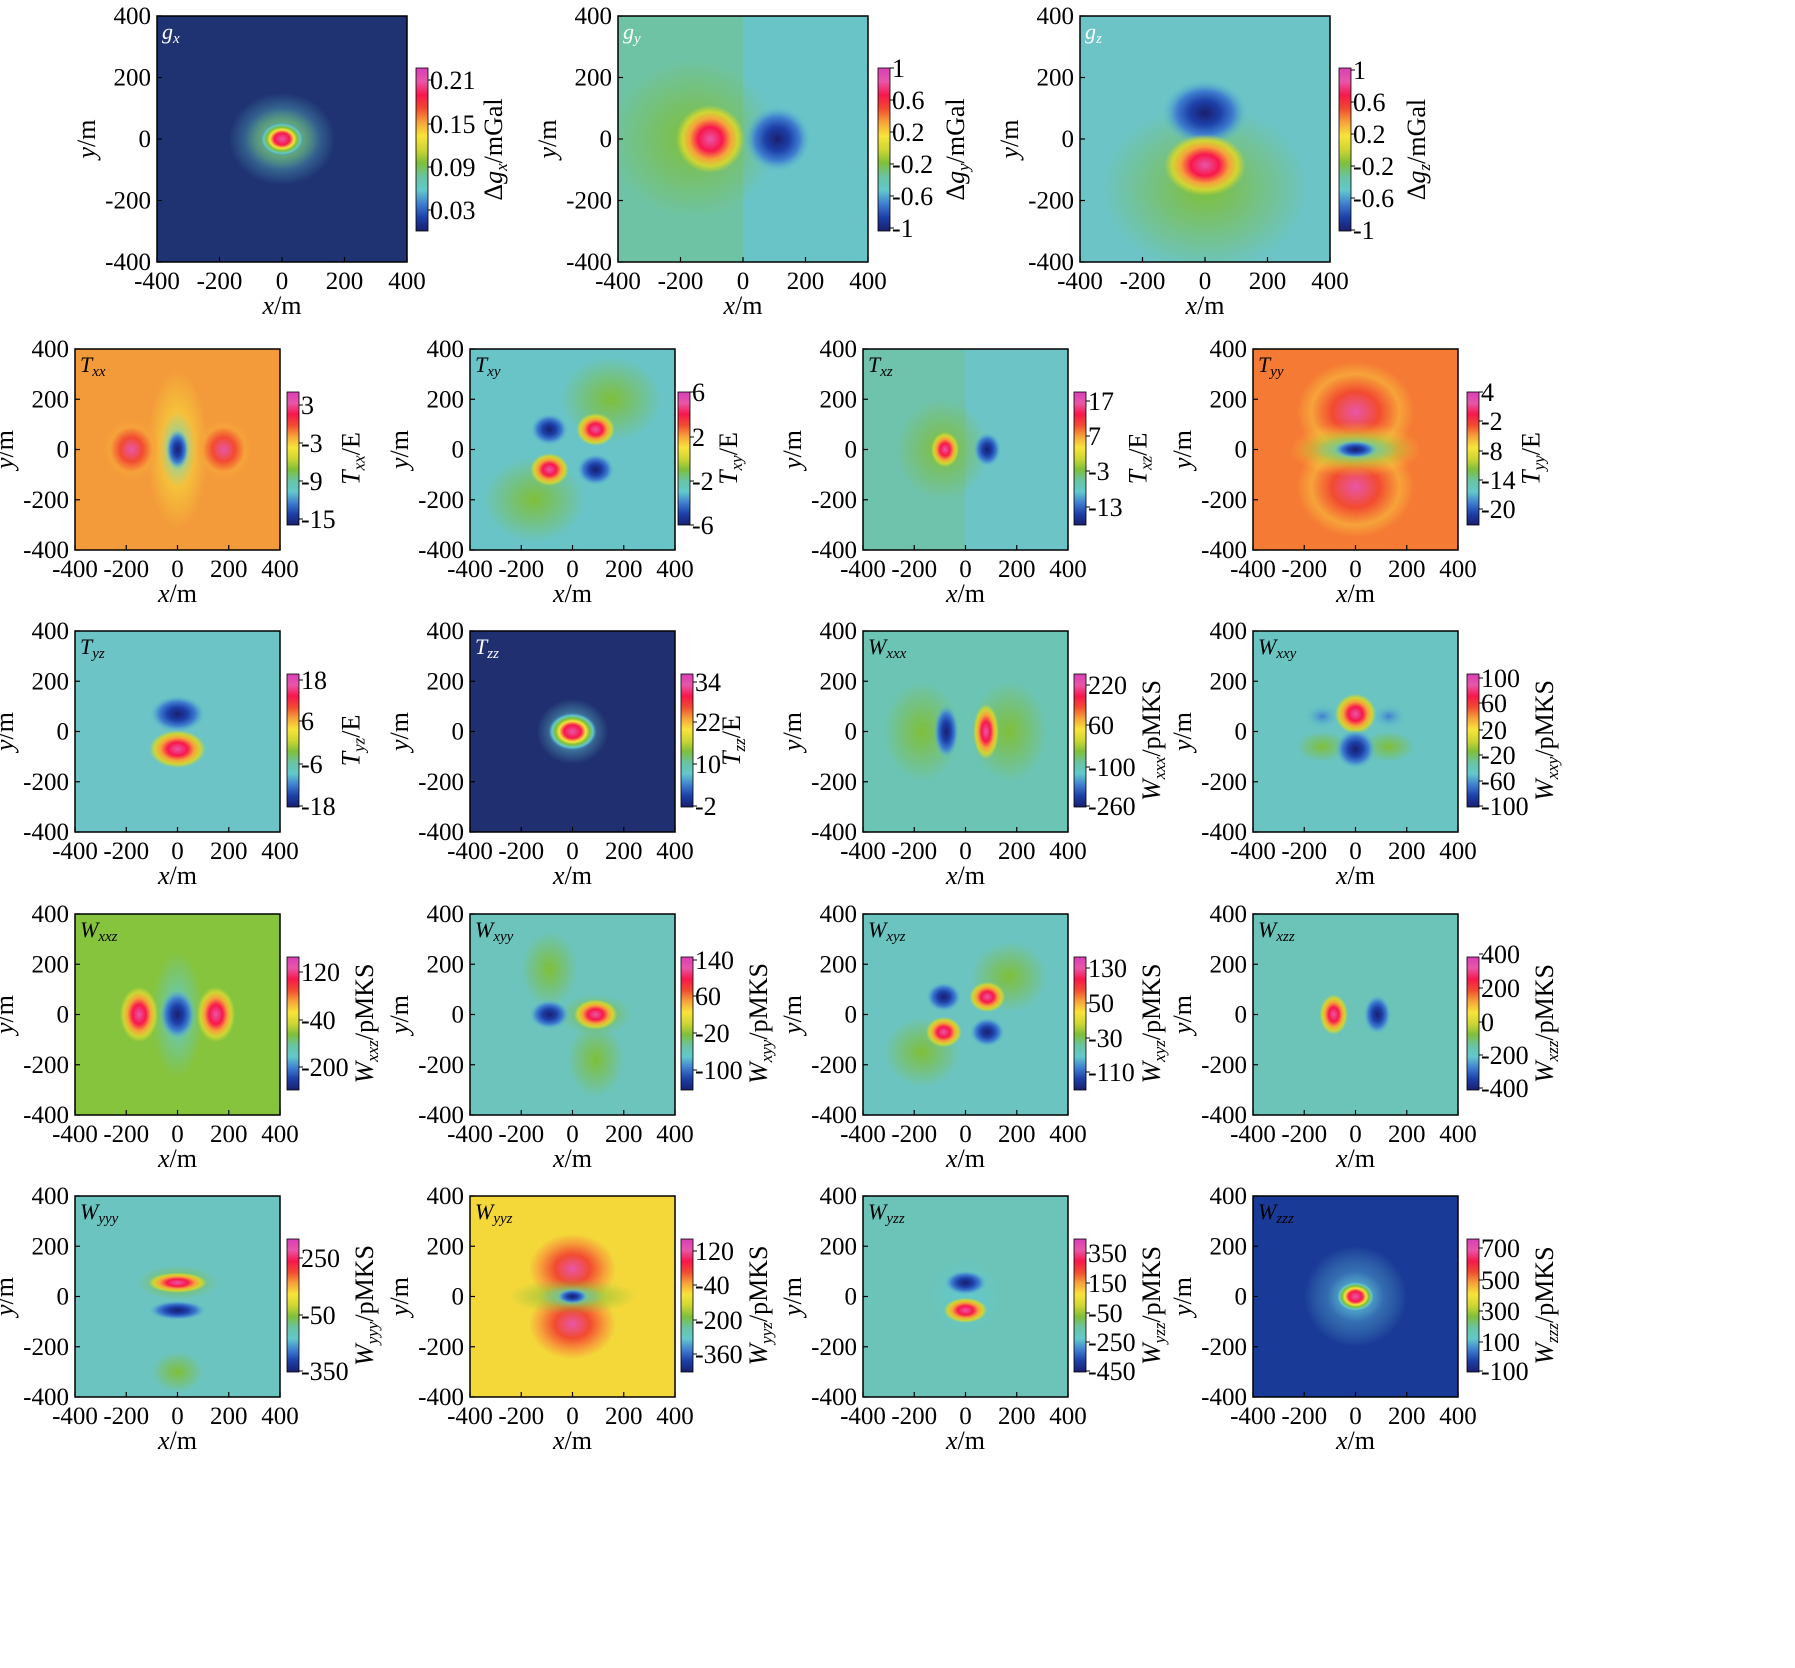  I want to click on colorbar-tick-label: 18, so click(314, 680).